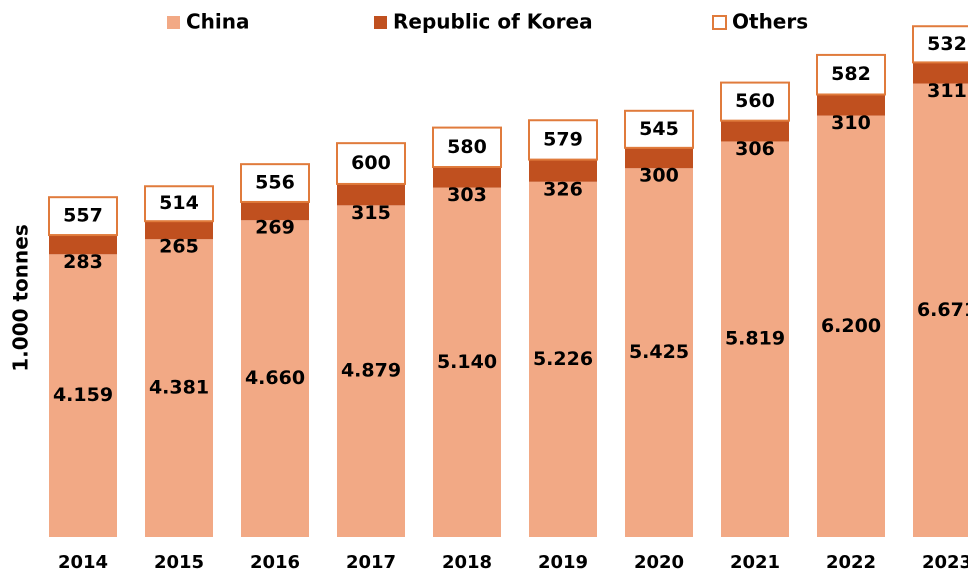  I want to click on data-label: 582, so click(851, 74).